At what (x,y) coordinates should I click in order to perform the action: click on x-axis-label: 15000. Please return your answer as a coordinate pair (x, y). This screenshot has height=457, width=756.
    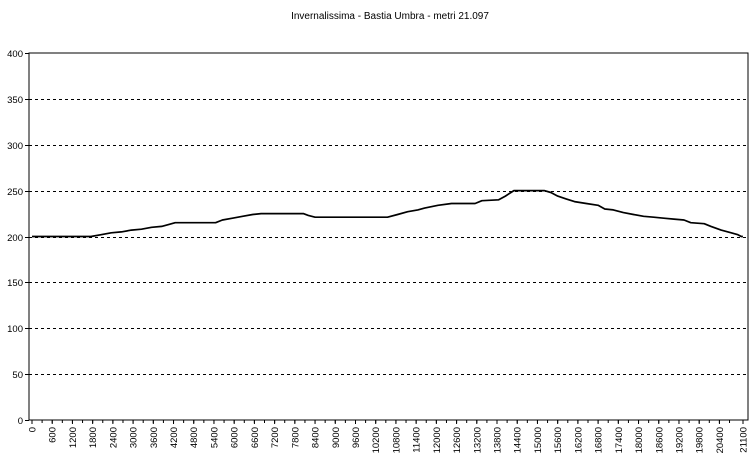
    Looking at the image, I should click on (538, 440).